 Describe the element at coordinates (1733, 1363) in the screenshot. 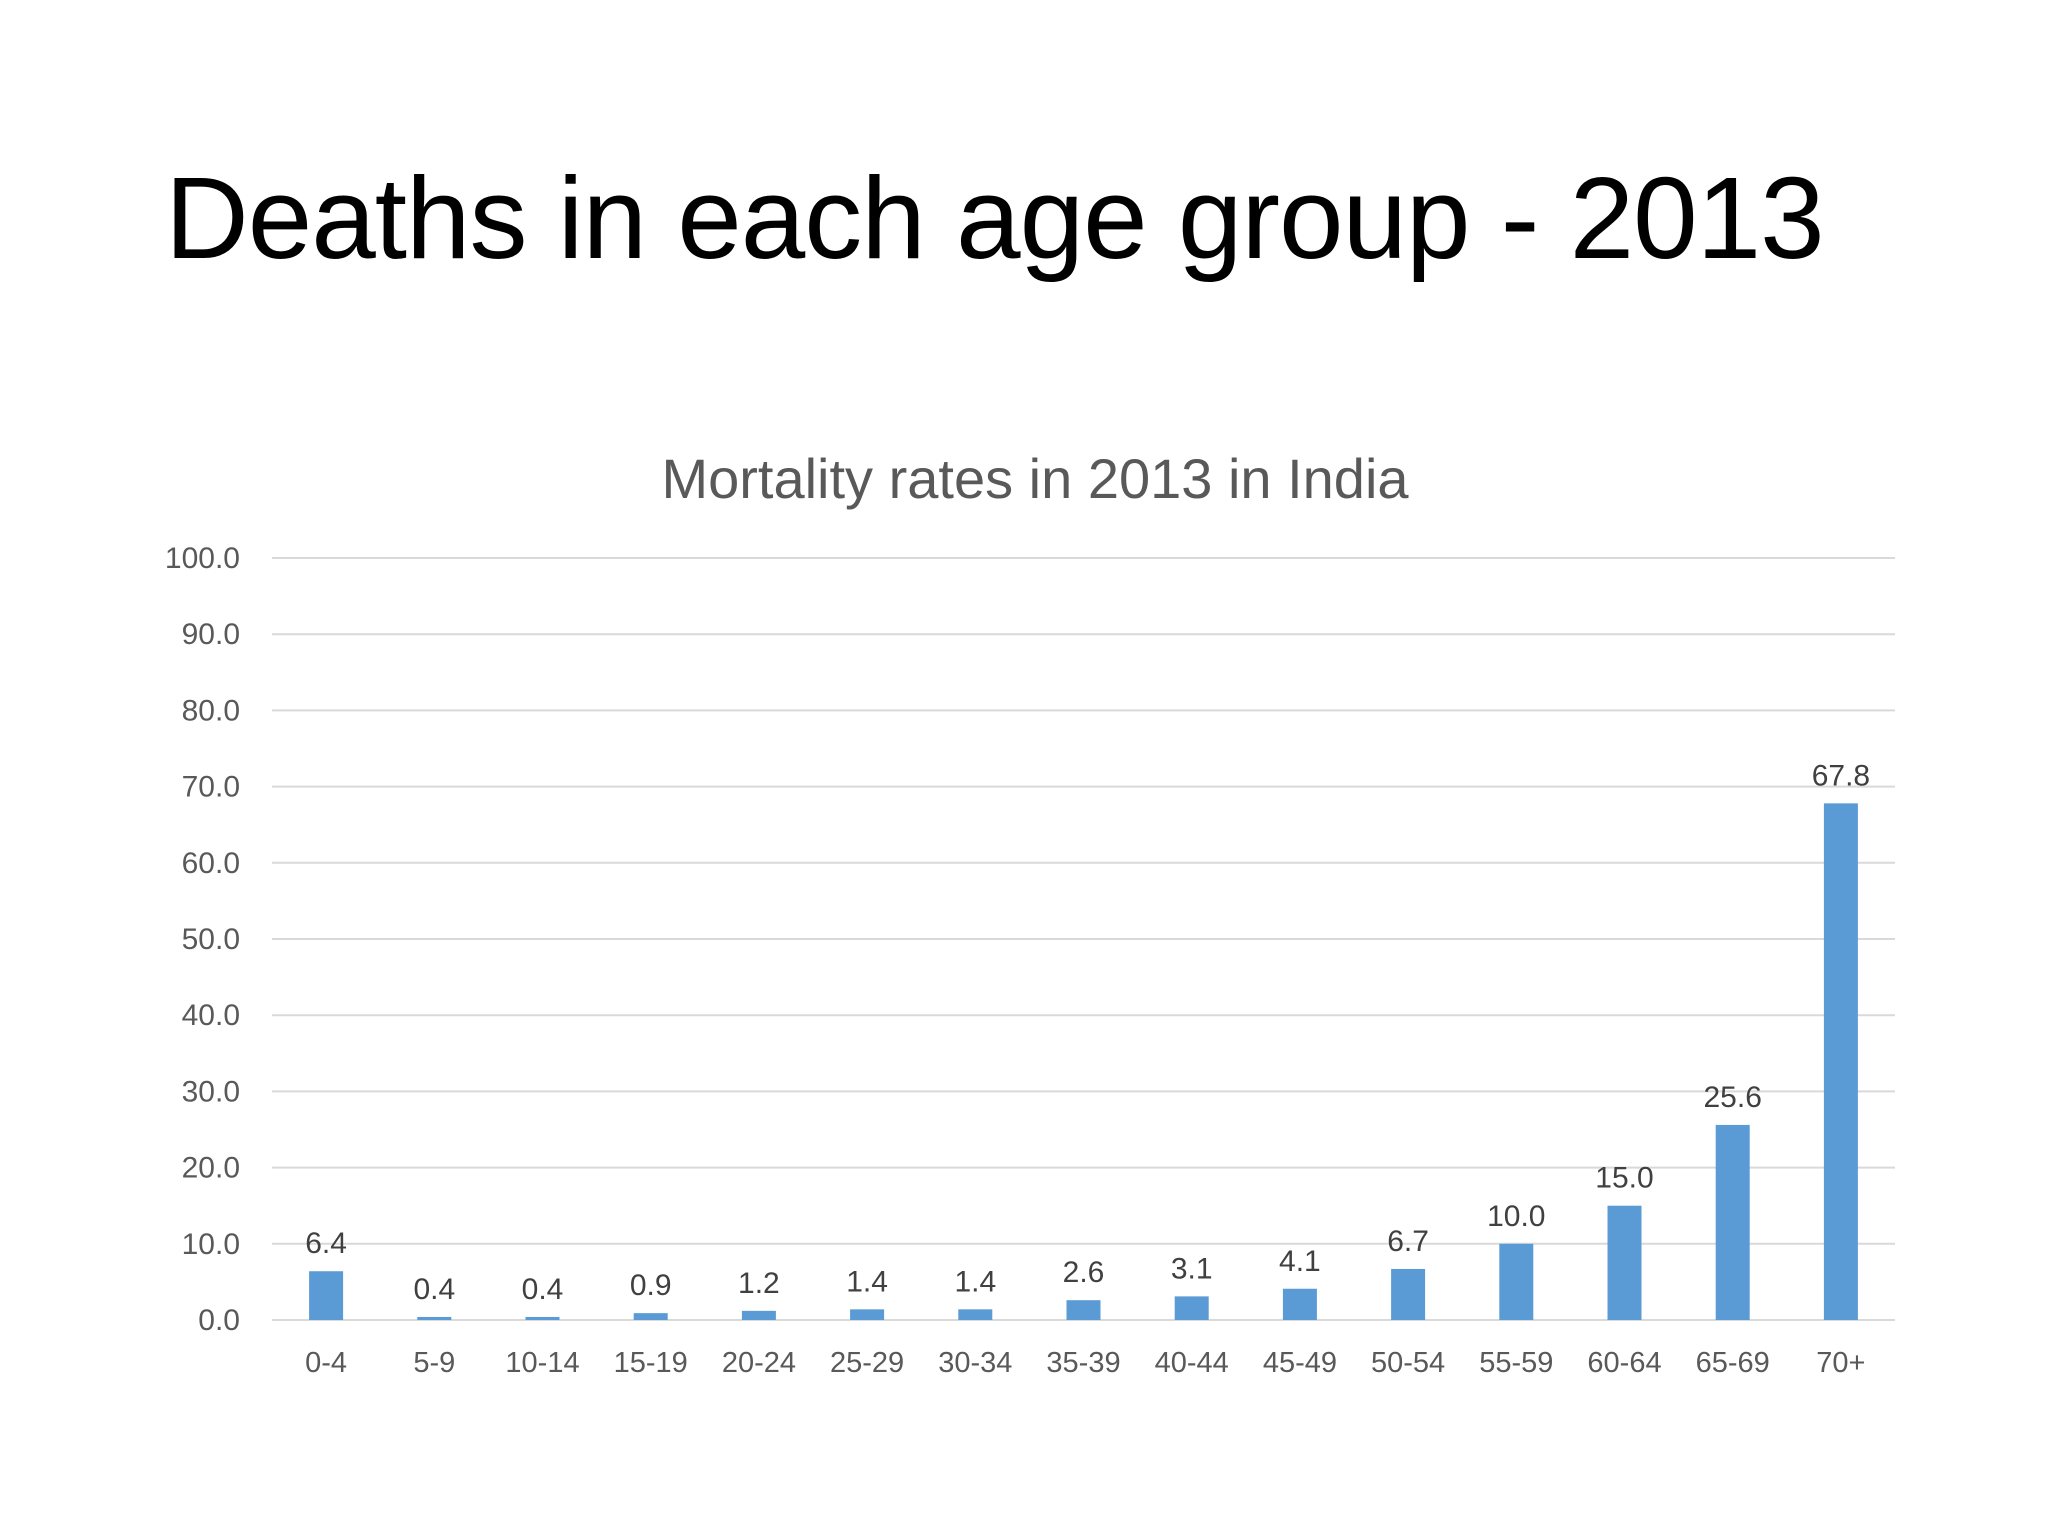

I see `x-category-label: 65-69` at that location.